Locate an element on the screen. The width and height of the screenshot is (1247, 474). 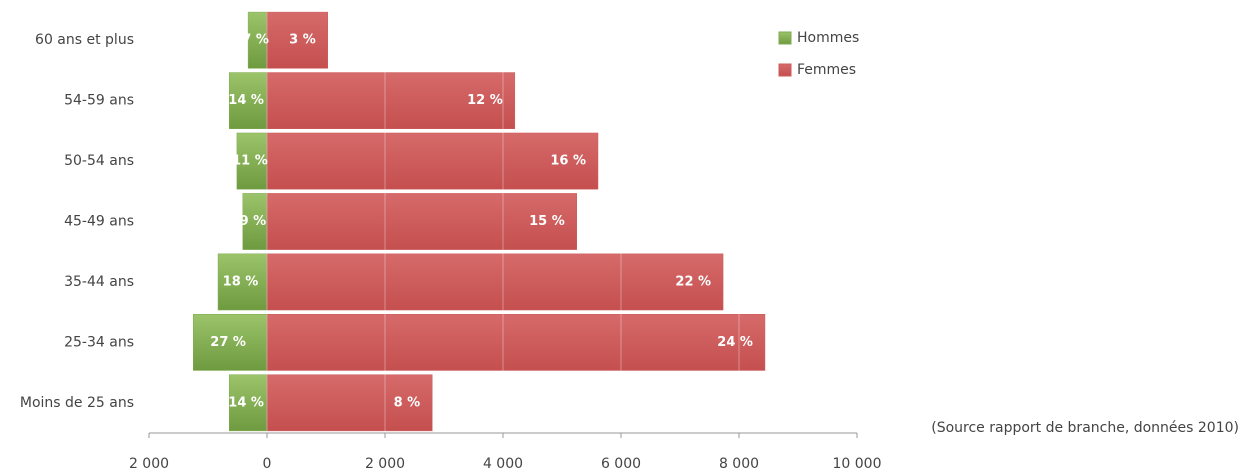
data-label: 3 % is located at coordinates (302, 40).